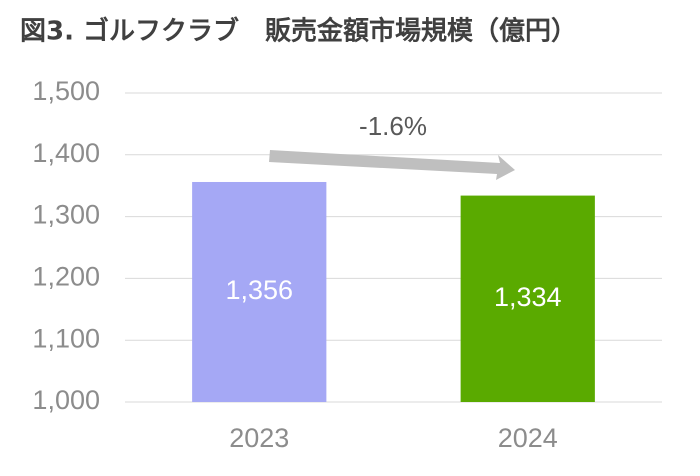 This screenshot has width=700, height=476. I want to click on value-label: 1,356, so click(259, 290).